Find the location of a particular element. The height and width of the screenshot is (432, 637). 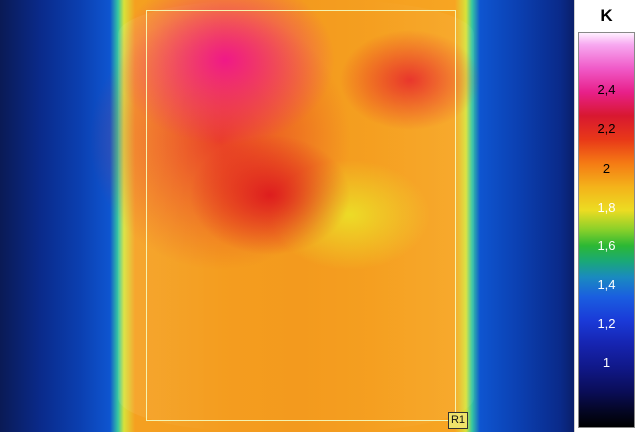

scale-tick: 2 is located at coordinates (606, 169).